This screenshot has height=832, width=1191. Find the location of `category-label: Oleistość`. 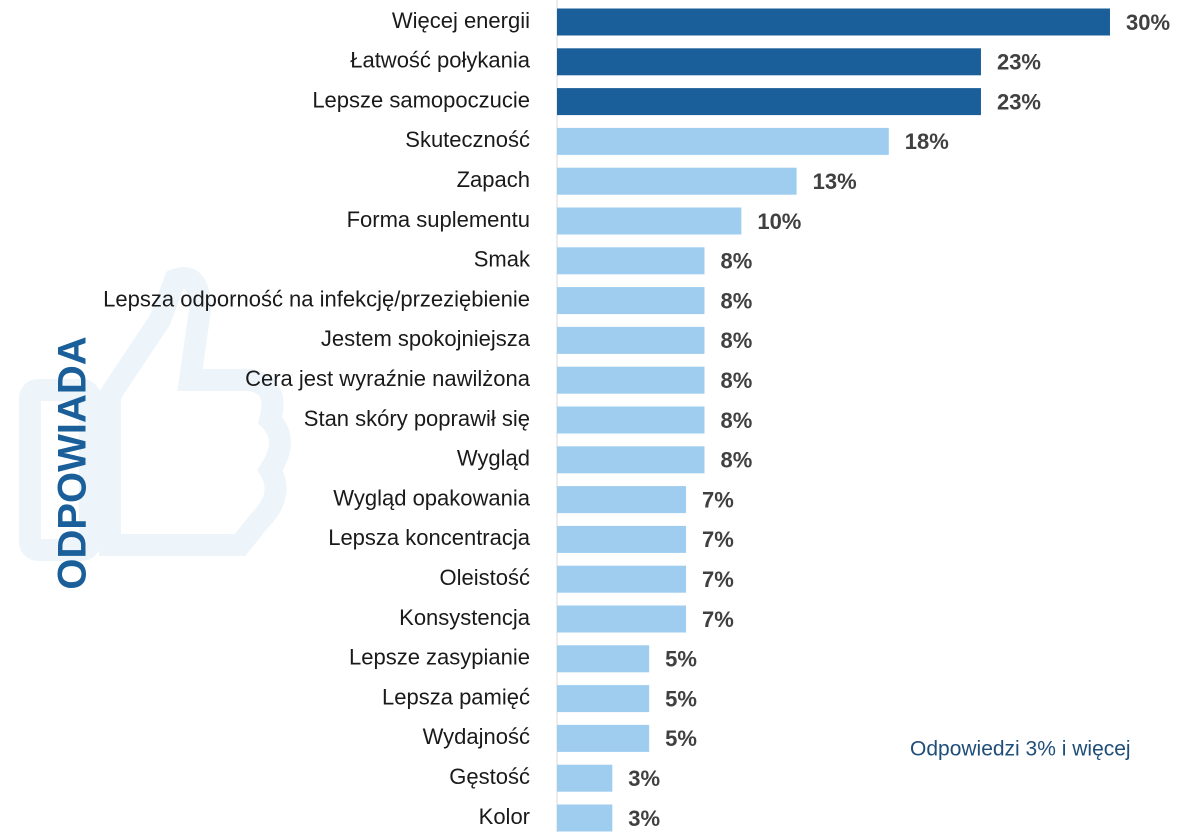

category-label: Oleistość is located at coordinates (485, 577).